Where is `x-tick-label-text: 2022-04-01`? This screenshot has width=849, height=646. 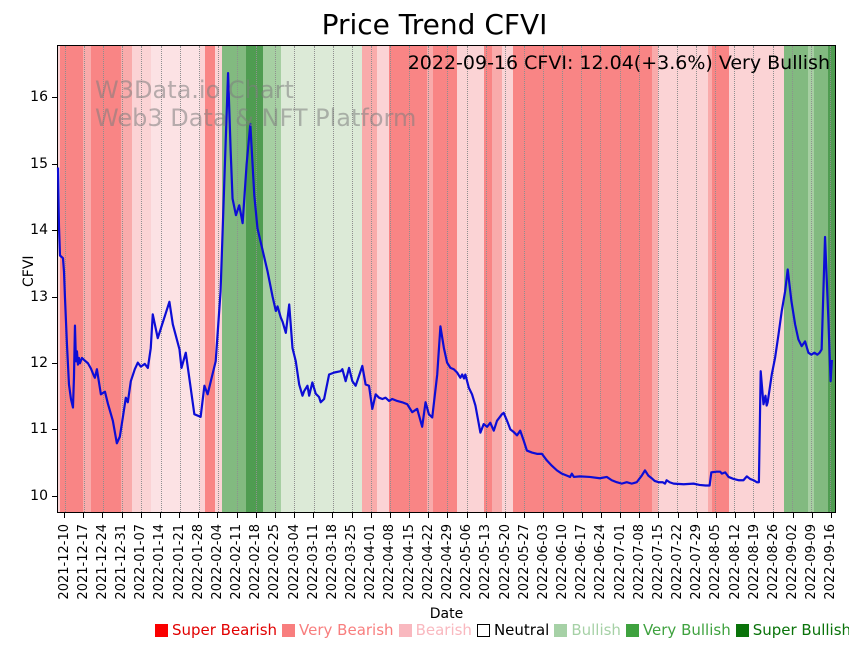 x-tick-label-text: 2022-04-01 is located at coordinates (371, 562).